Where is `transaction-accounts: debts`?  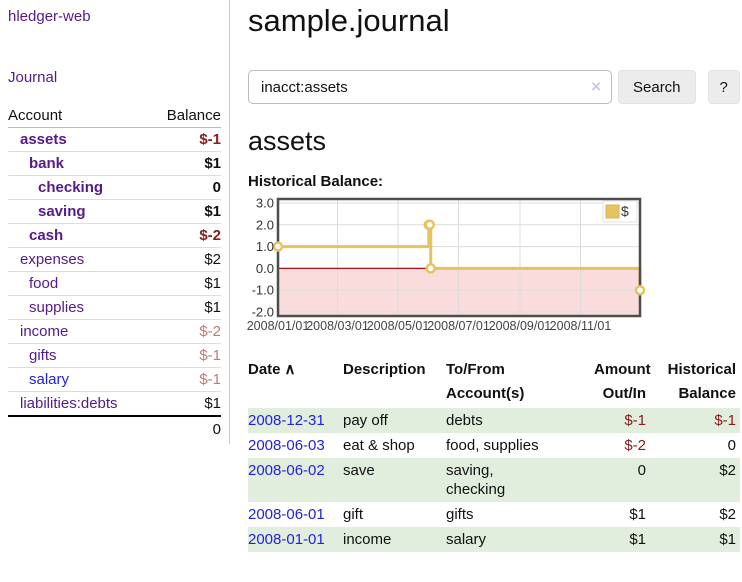
transaction-accounts: debts is located at coordinates (464, 420).